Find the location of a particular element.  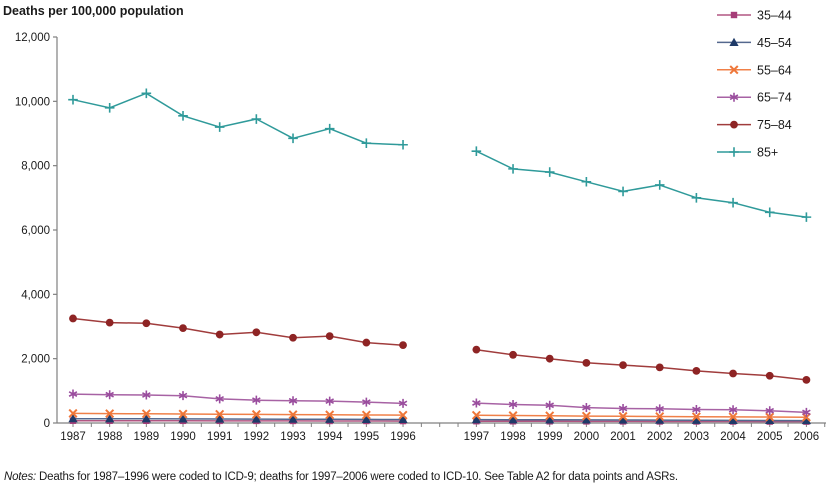

x-tick-label: 1997 is located at coordinates (477, 437).